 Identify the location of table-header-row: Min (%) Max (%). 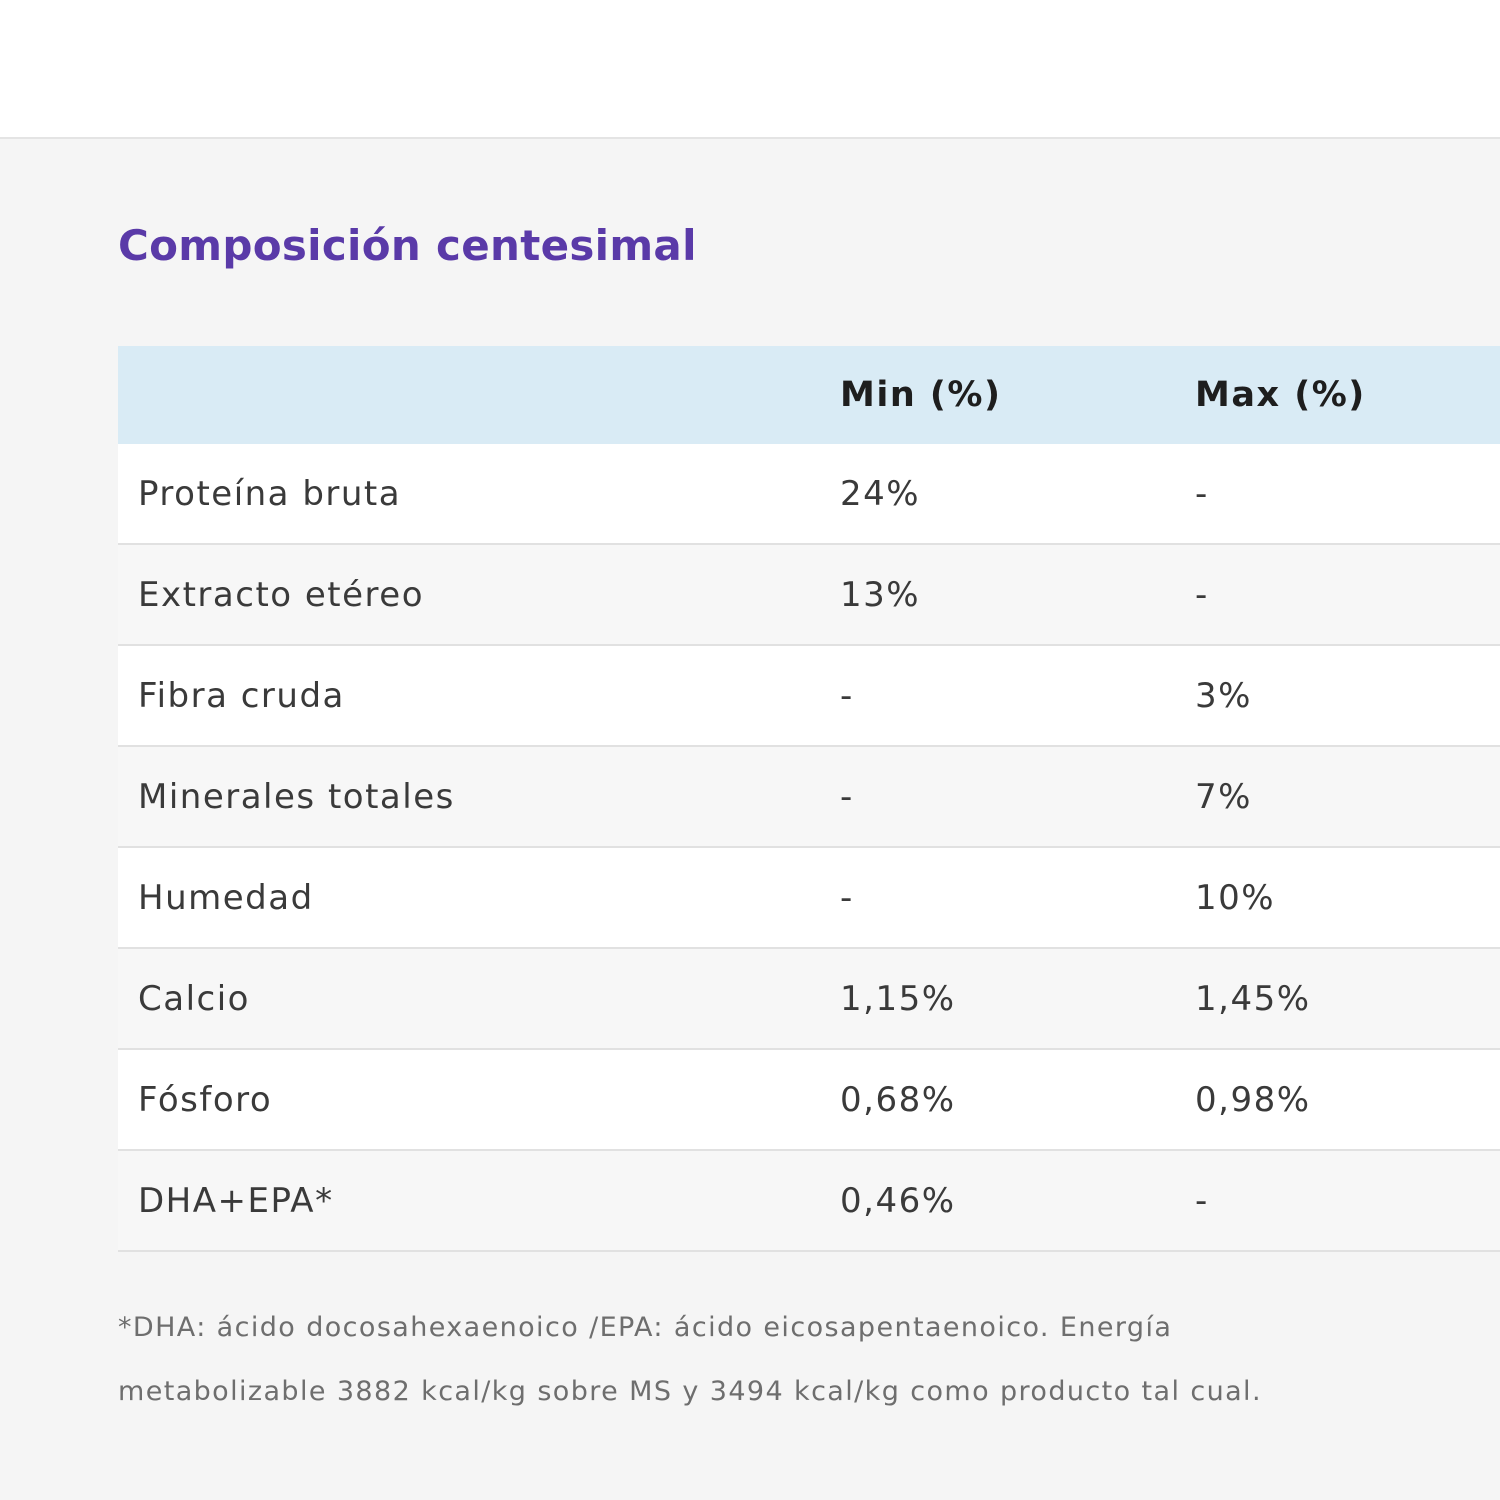
(809, 395).